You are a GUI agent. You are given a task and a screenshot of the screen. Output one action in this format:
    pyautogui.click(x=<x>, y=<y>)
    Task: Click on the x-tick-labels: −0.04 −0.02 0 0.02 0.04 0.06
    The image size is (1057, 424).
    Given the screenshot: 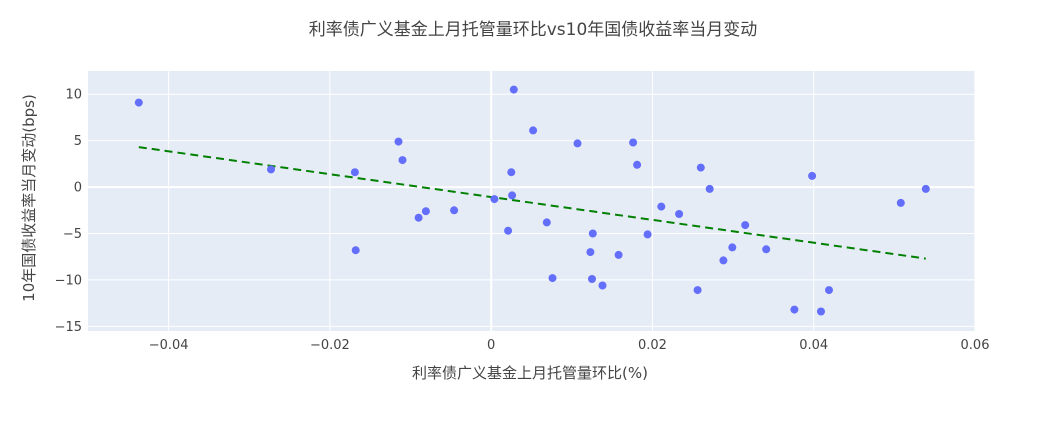 What is the action you would take?
    pyautogui.click(x=569, y=345)
    